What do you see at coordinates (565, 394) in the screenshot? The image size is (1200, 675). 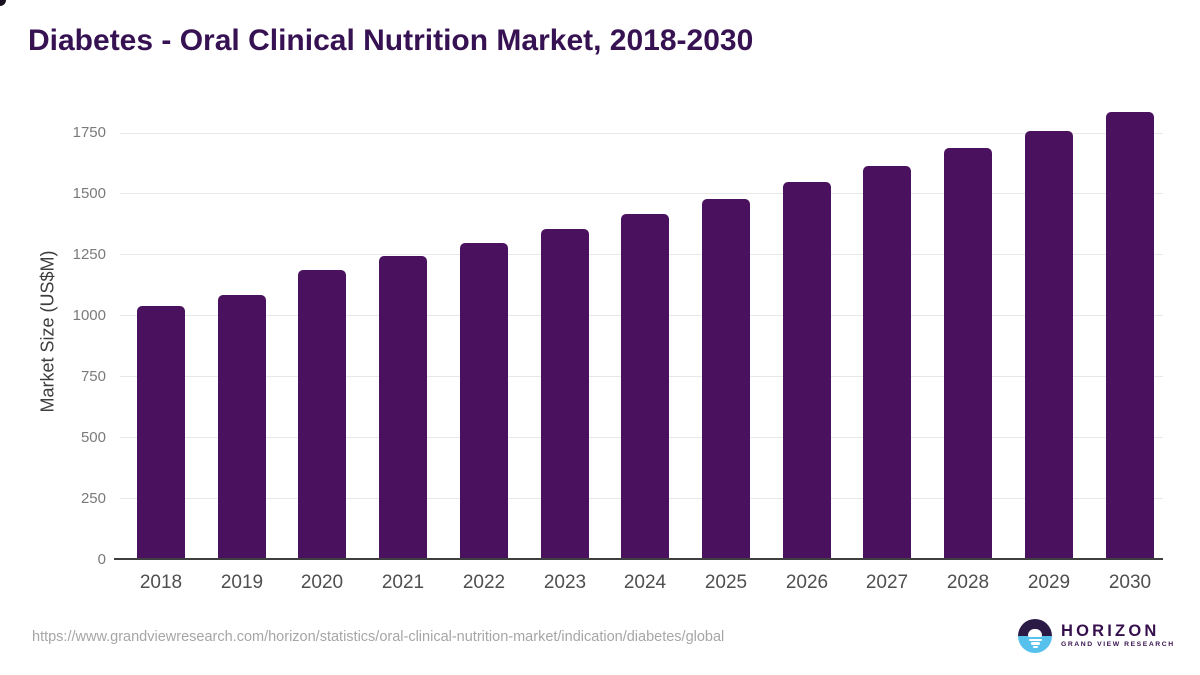 I see `bar-2023` at bounding box center [565, 394].